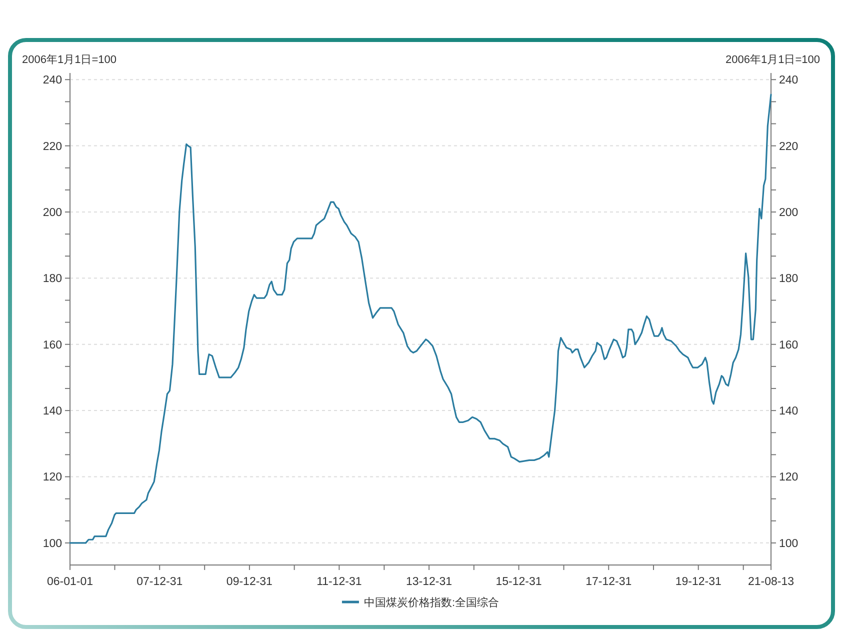 This screenshot has height=633, width=842. I want to click on x-tick-label: 17-12-31, so click(609, 582).